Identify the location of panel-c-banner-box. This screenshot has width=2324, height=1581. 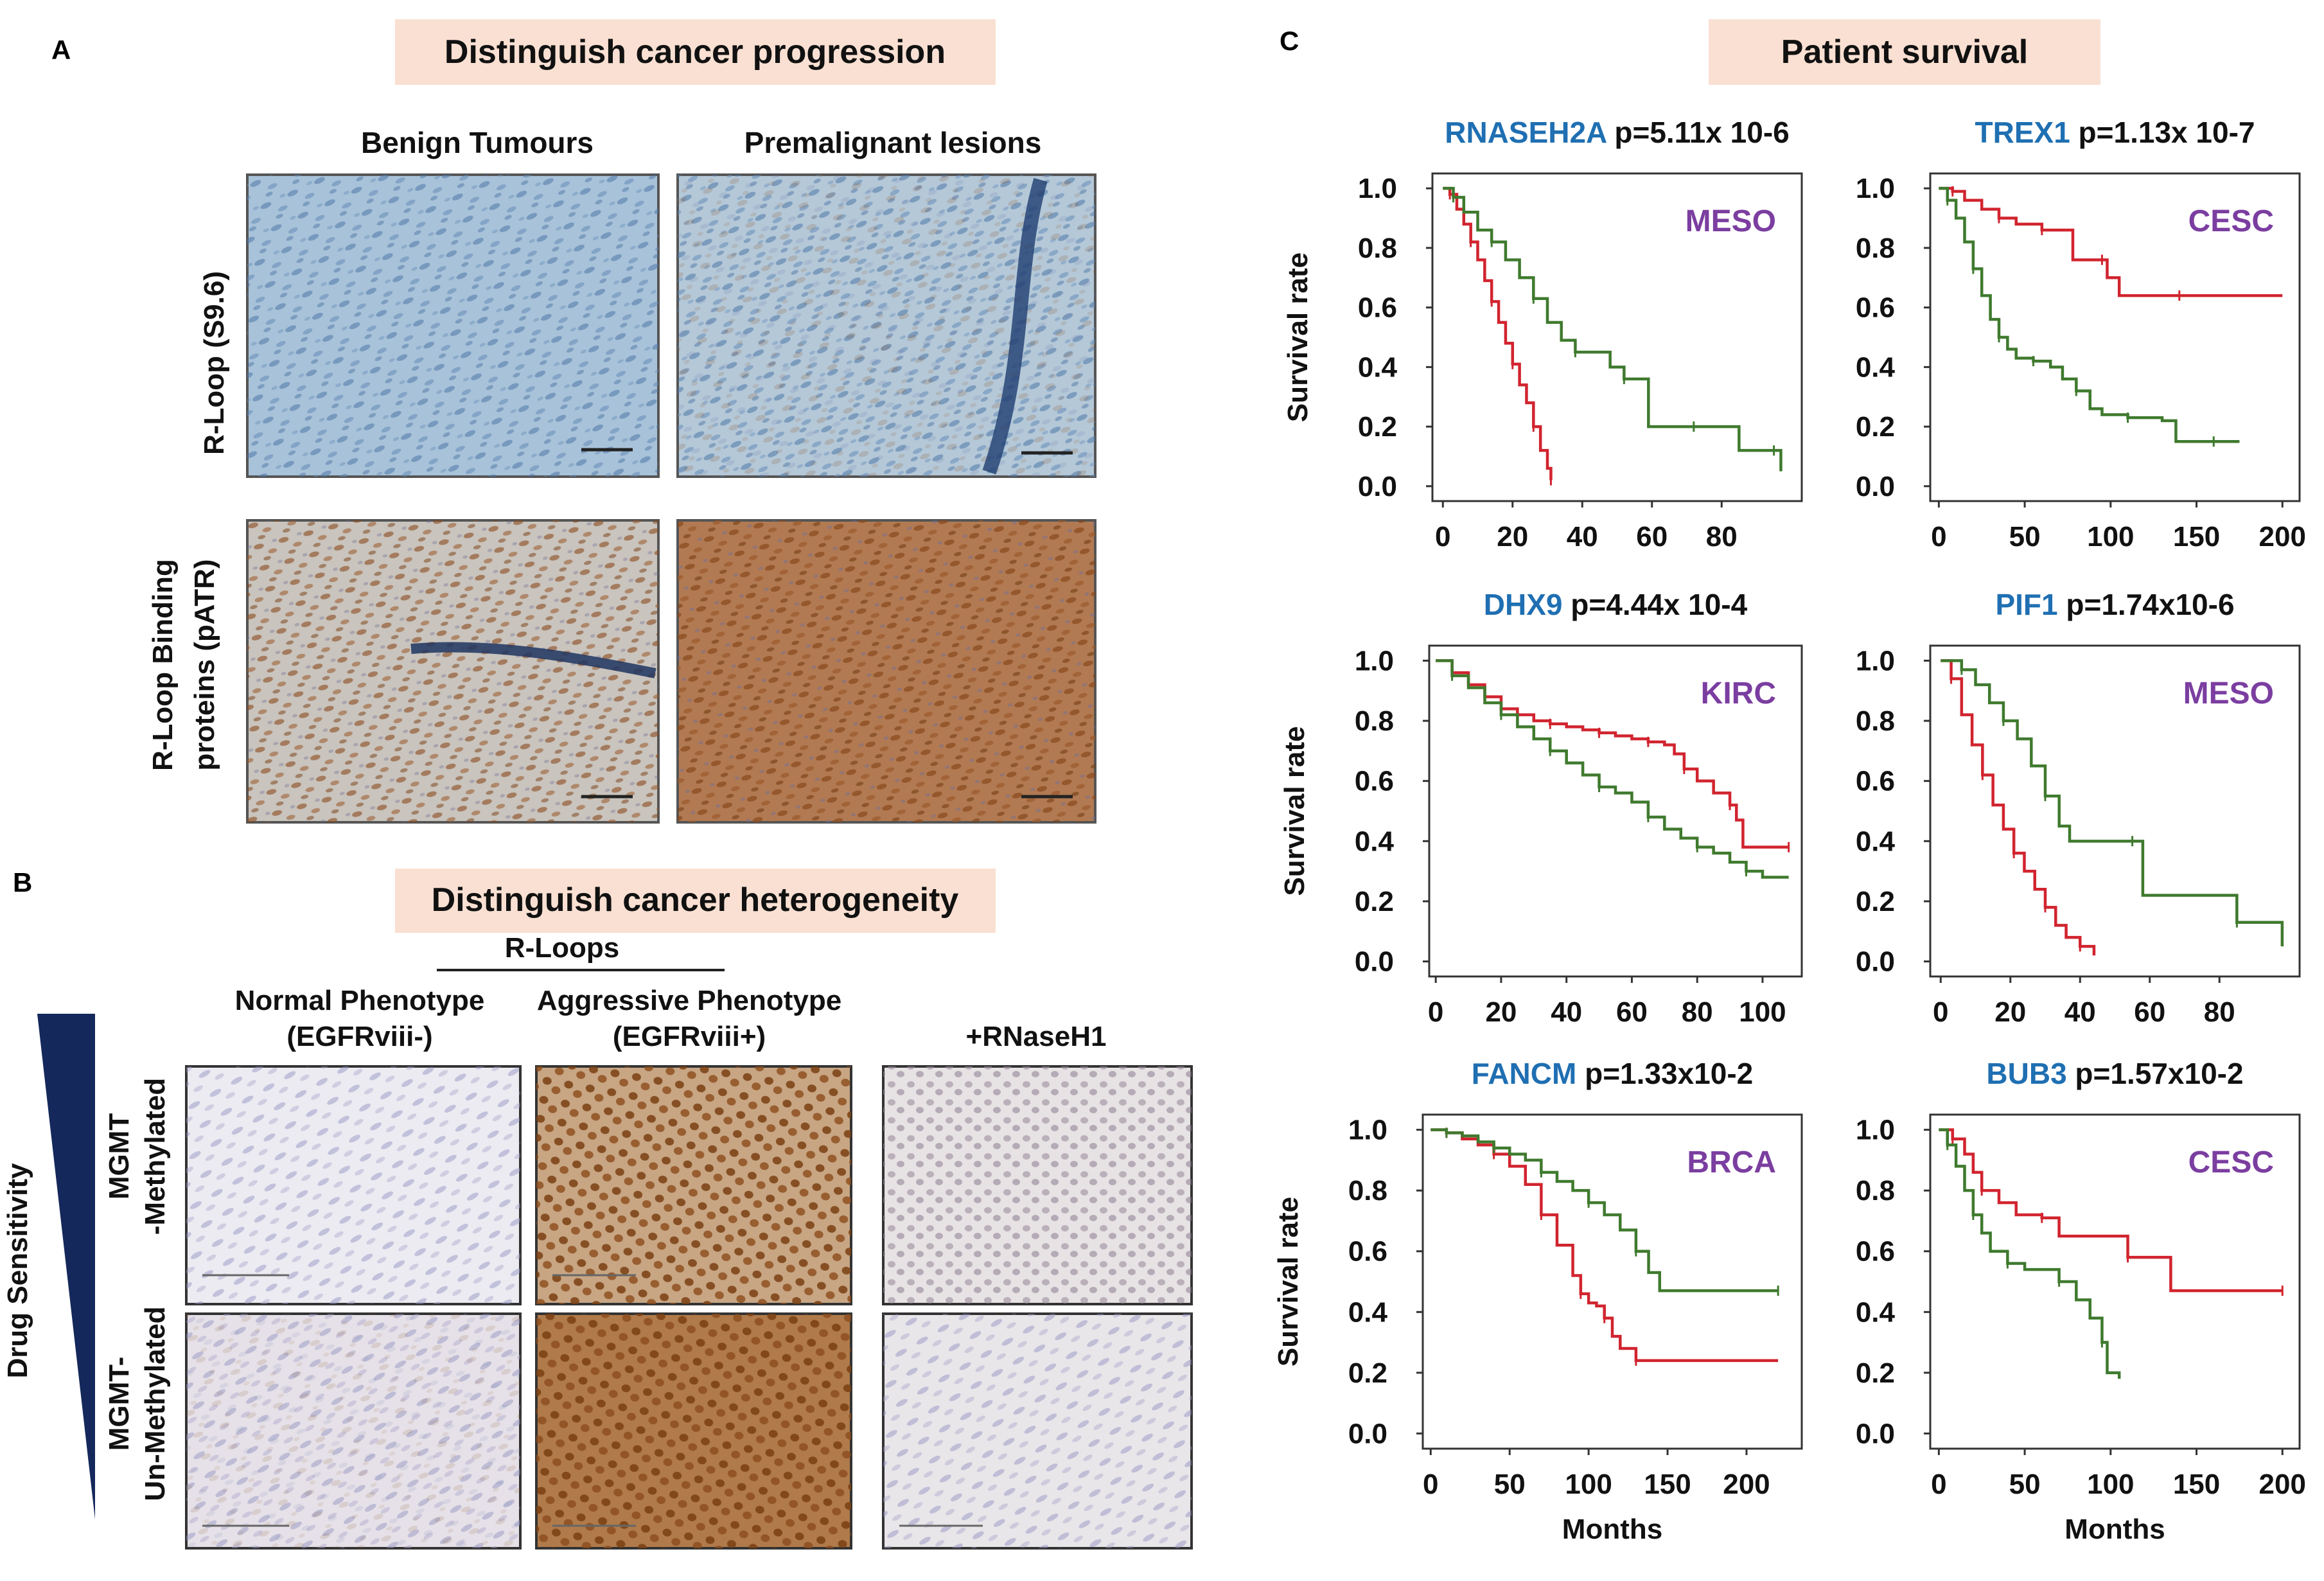
(1904, 52).